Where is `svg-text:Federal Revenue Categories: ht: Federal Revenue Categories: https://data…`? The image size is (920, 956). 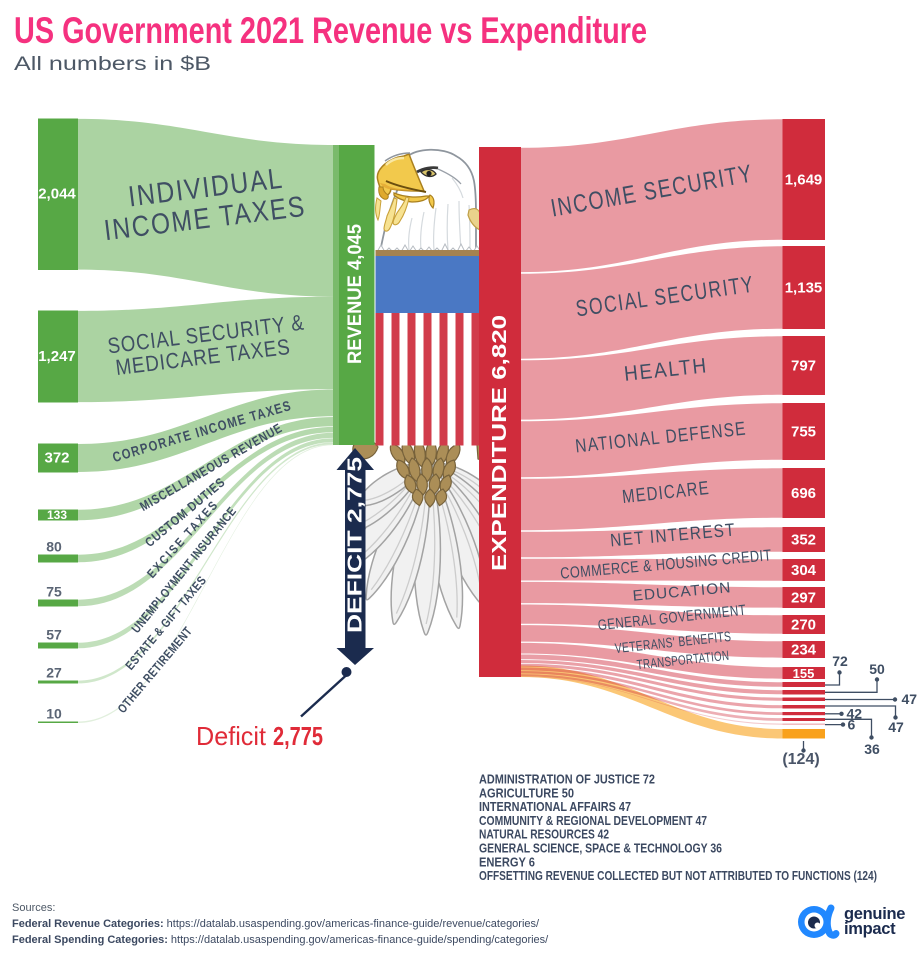
svg-text:Federal Revenue Categories: ht: Federal Revenue Categories: https://data… is located at coordinates (276, 924).